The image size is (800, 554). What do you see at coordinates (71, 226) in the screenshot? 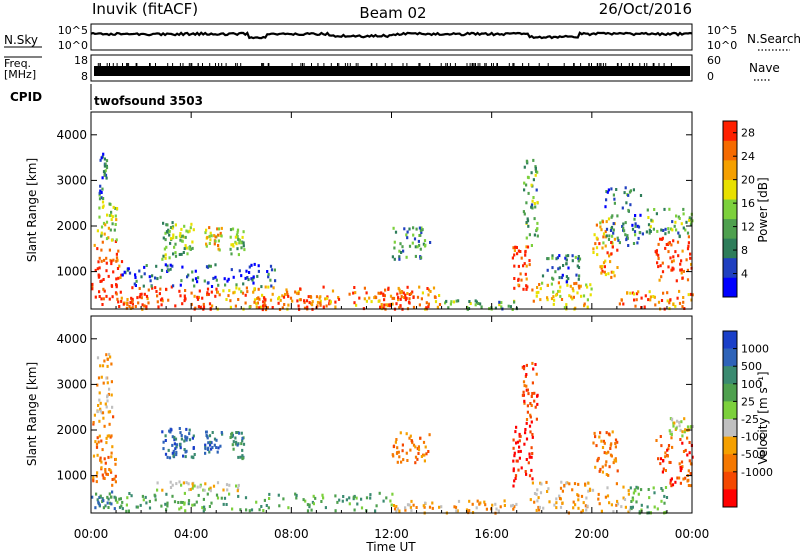
I see `y-tick-label: 2000` at bounding box center [71, 226].